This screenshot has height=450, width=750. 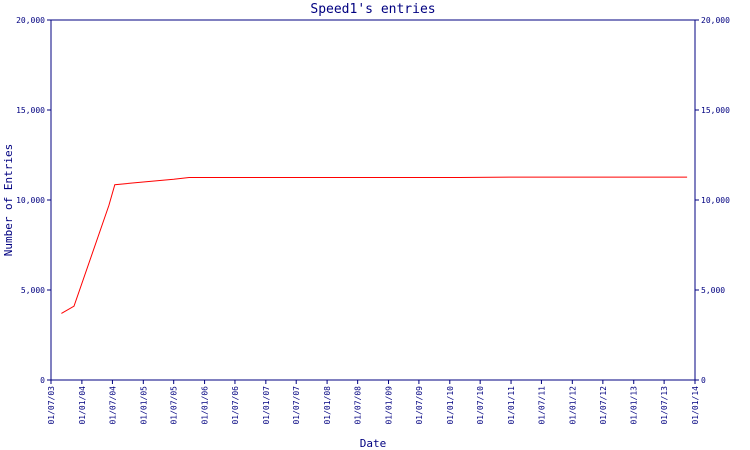 I want to click on y-tick-label-right: 5,000, so click(x=713, y=290).